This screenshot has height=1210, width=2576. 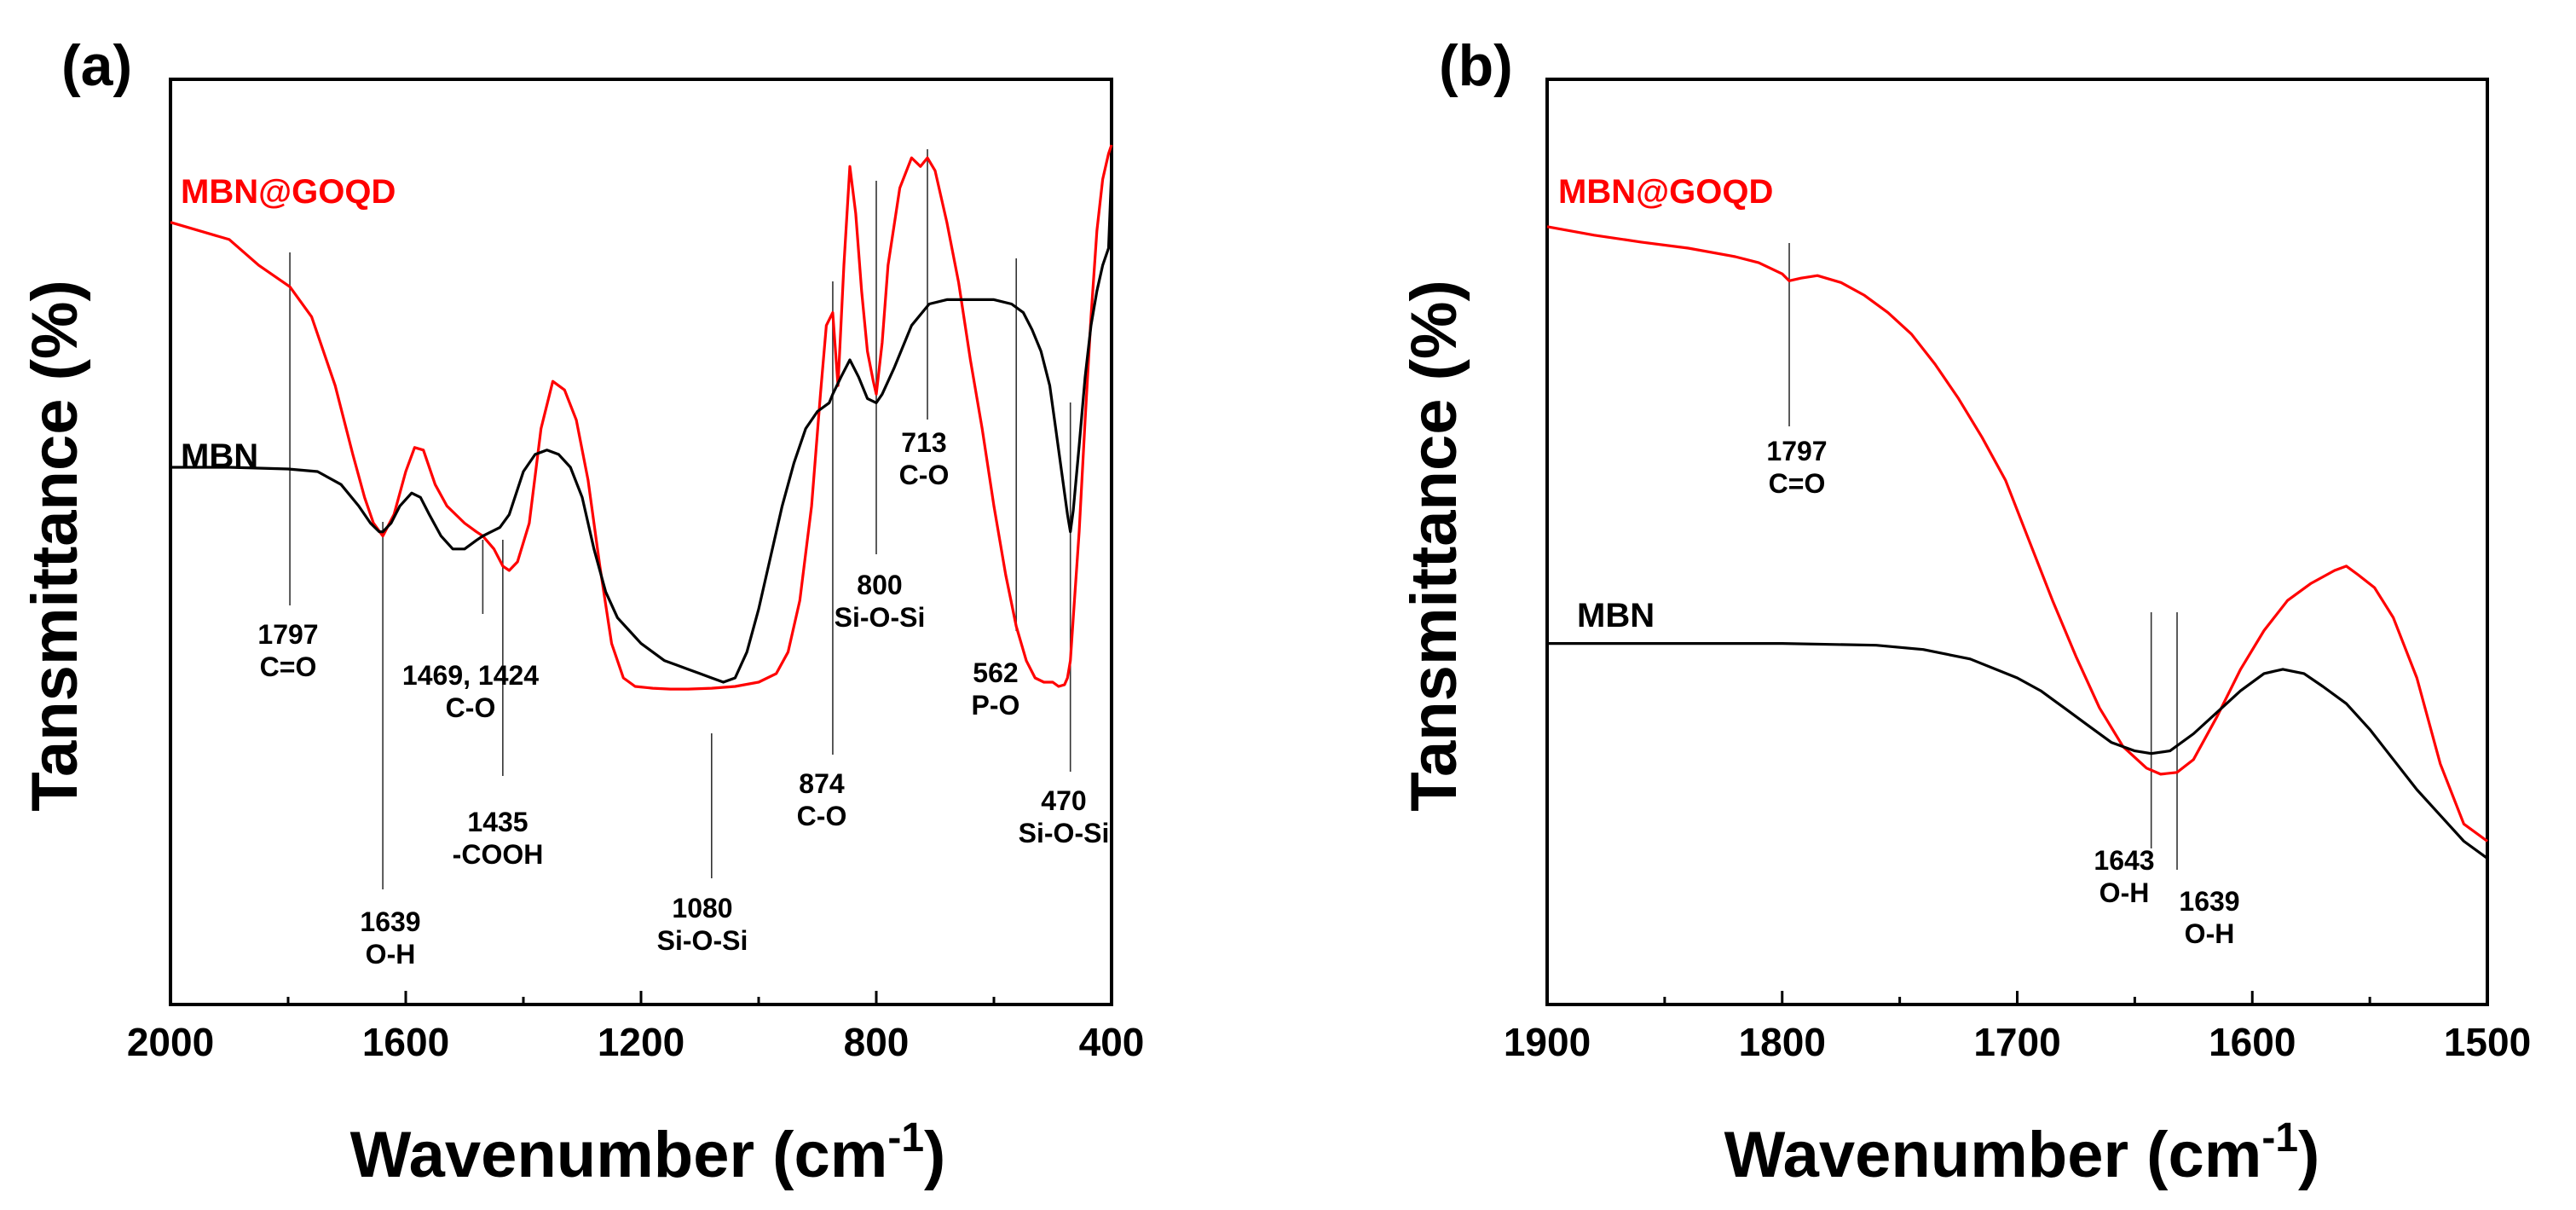 I want to click on annotation-label: 713, so click(x=923, y=442).